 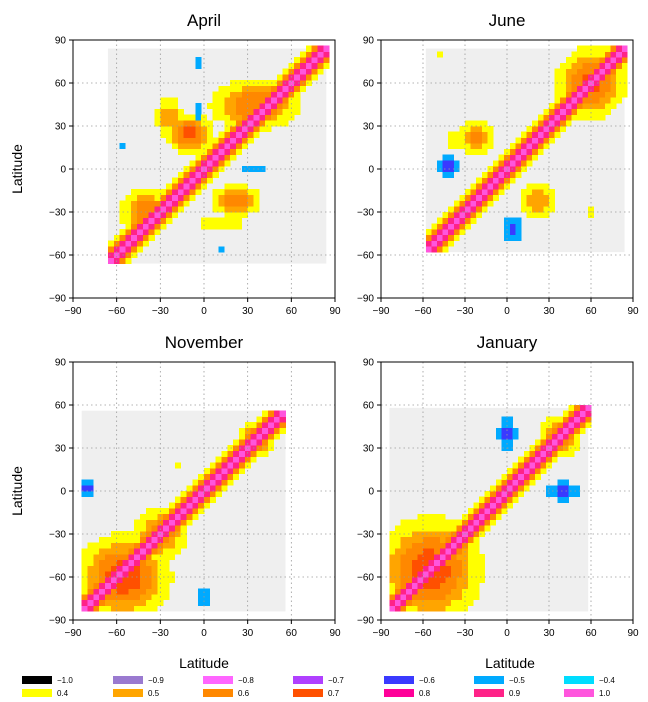 What do you see at coordinates (365, 578) in the screenshot?
I see `y-tick-label: −60` at bounding box center [365, 578].